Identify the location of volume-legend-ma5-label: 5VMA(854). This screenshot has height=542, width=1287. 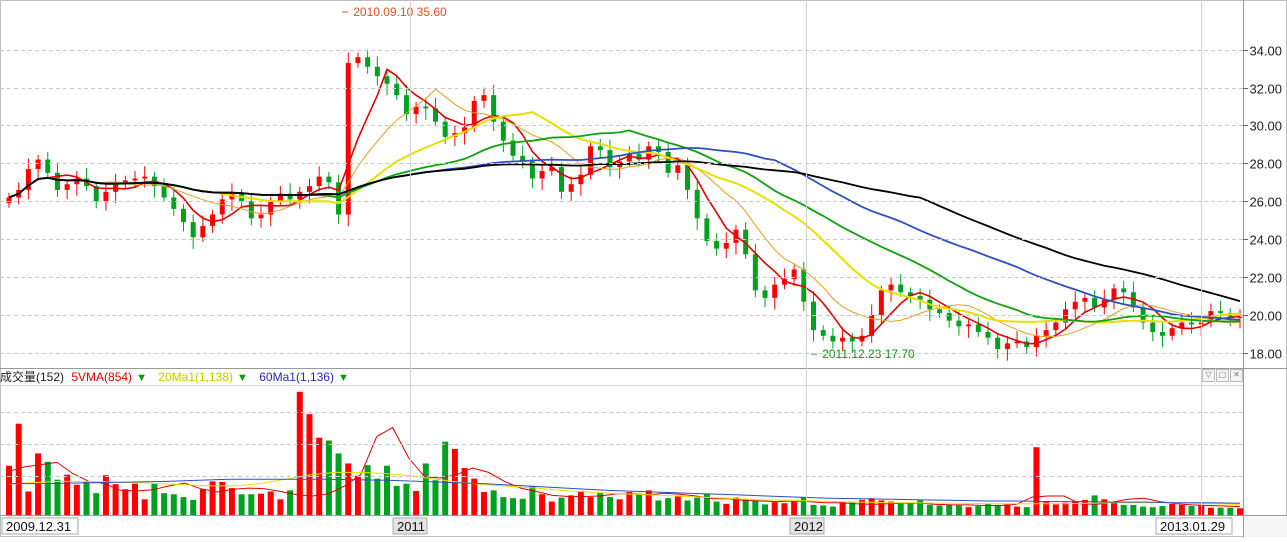
(102, 377).